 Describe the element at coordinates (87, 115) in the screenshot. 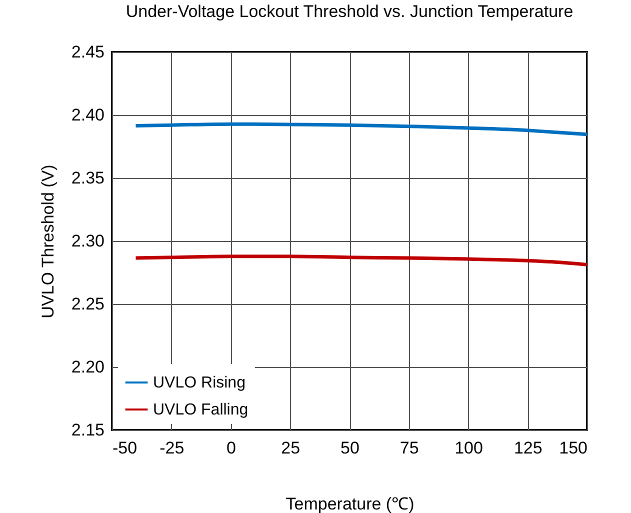

I see `y-tick-label: 2.40` at that location.